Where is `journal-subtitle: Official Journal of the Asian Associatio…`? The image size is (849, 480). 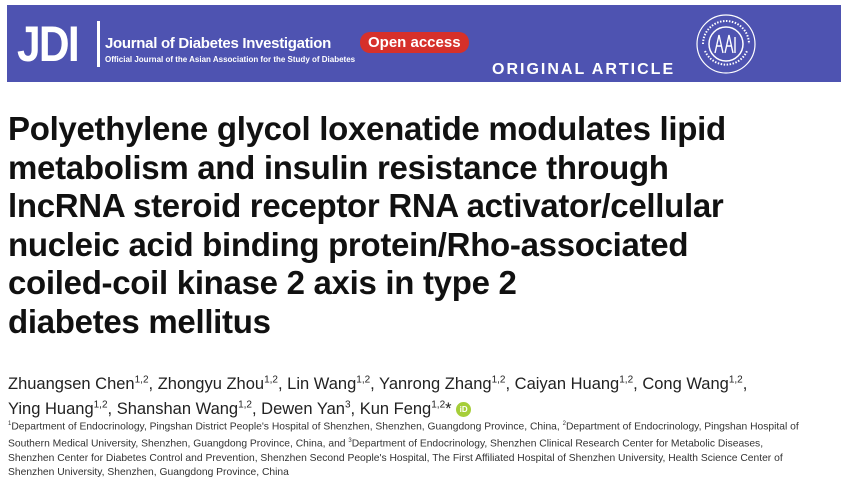
journal-subtitle: Official Journal of the Asian Associatio… is located at coordinates (230, 59).